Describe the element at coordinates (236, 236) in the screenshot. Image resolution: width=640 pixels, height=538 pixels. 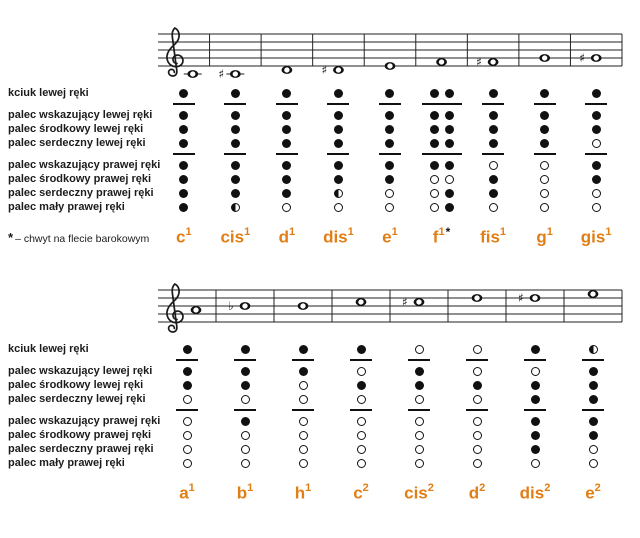
I see `note-name: cis1` at that location.